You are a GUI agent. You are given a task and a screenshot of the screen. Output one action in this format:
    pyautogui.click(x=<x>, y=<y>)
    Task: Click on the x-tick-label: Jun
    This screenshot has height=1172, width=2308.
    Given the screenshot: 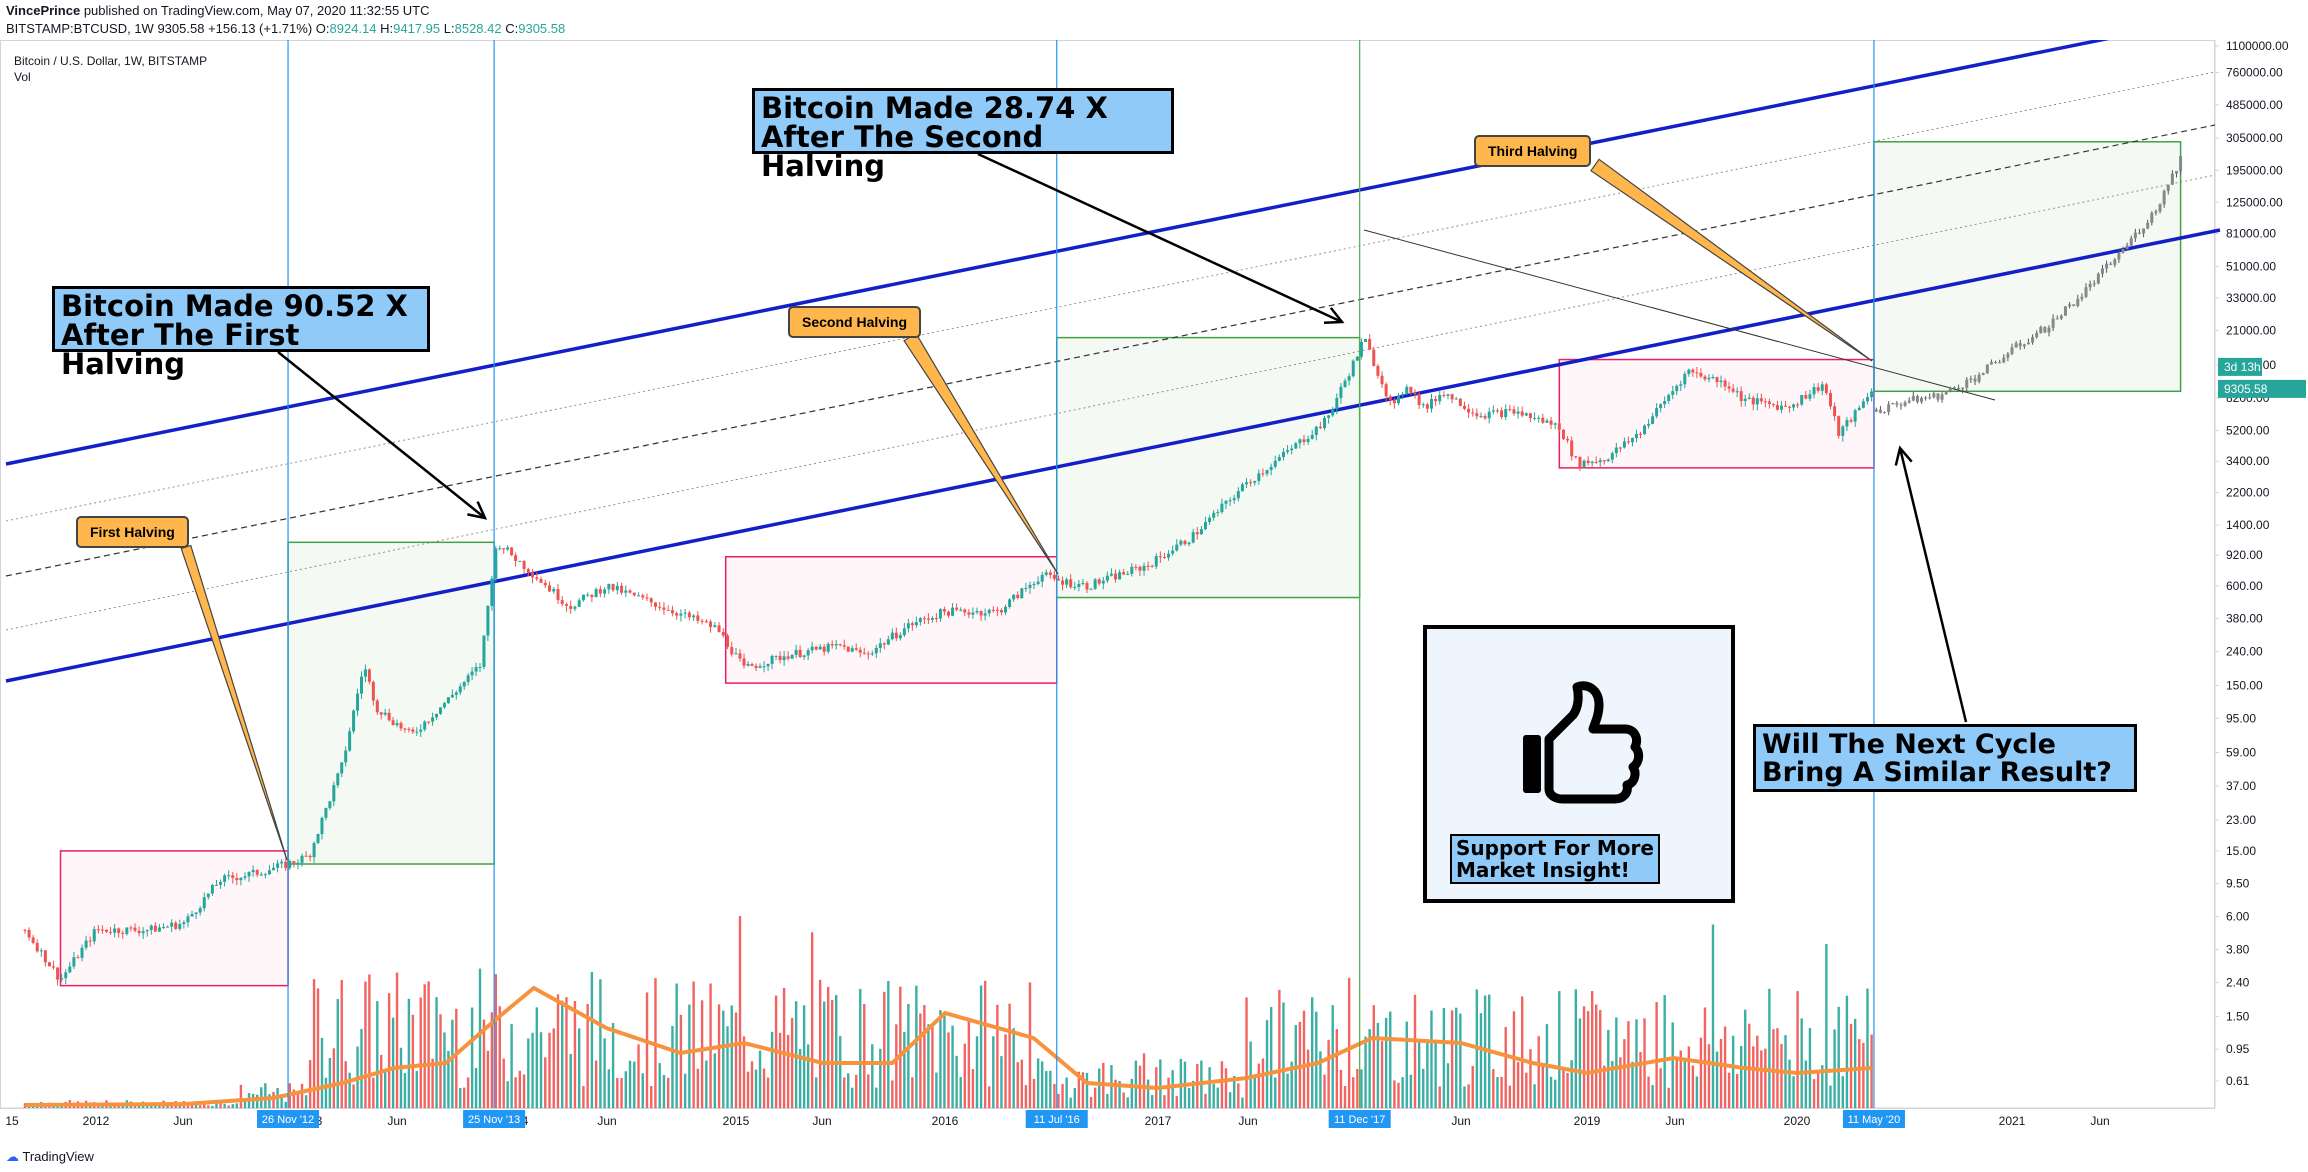 What is the action you would take?
    pyautogui.click(x=1674, y=1121)
    